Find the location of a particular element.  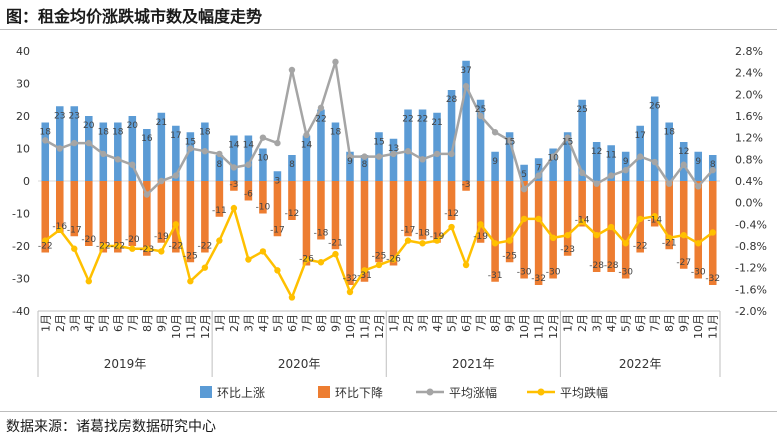

label-fall: -11 is located at coordinates (219, 211).